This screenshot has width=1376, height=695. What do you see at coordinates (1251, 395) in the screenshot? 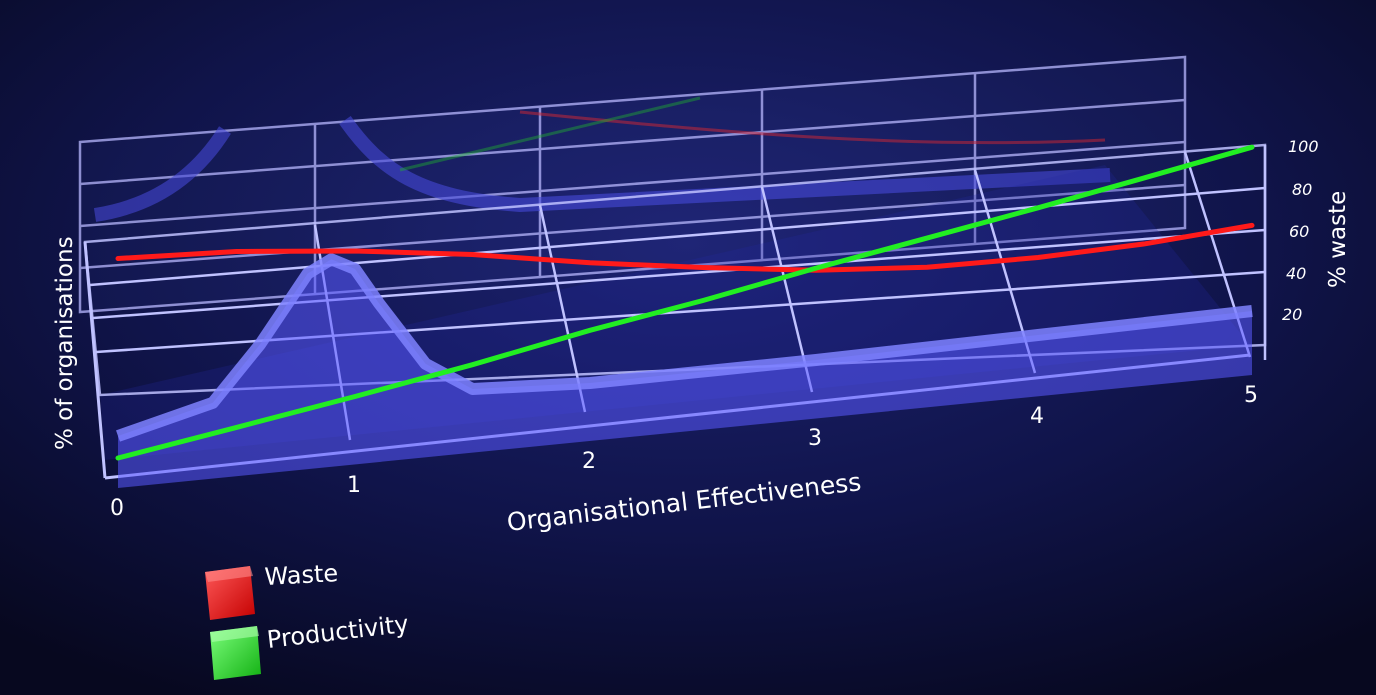
I see `x-tick-label: 5` at bounding box center [1251, 395].